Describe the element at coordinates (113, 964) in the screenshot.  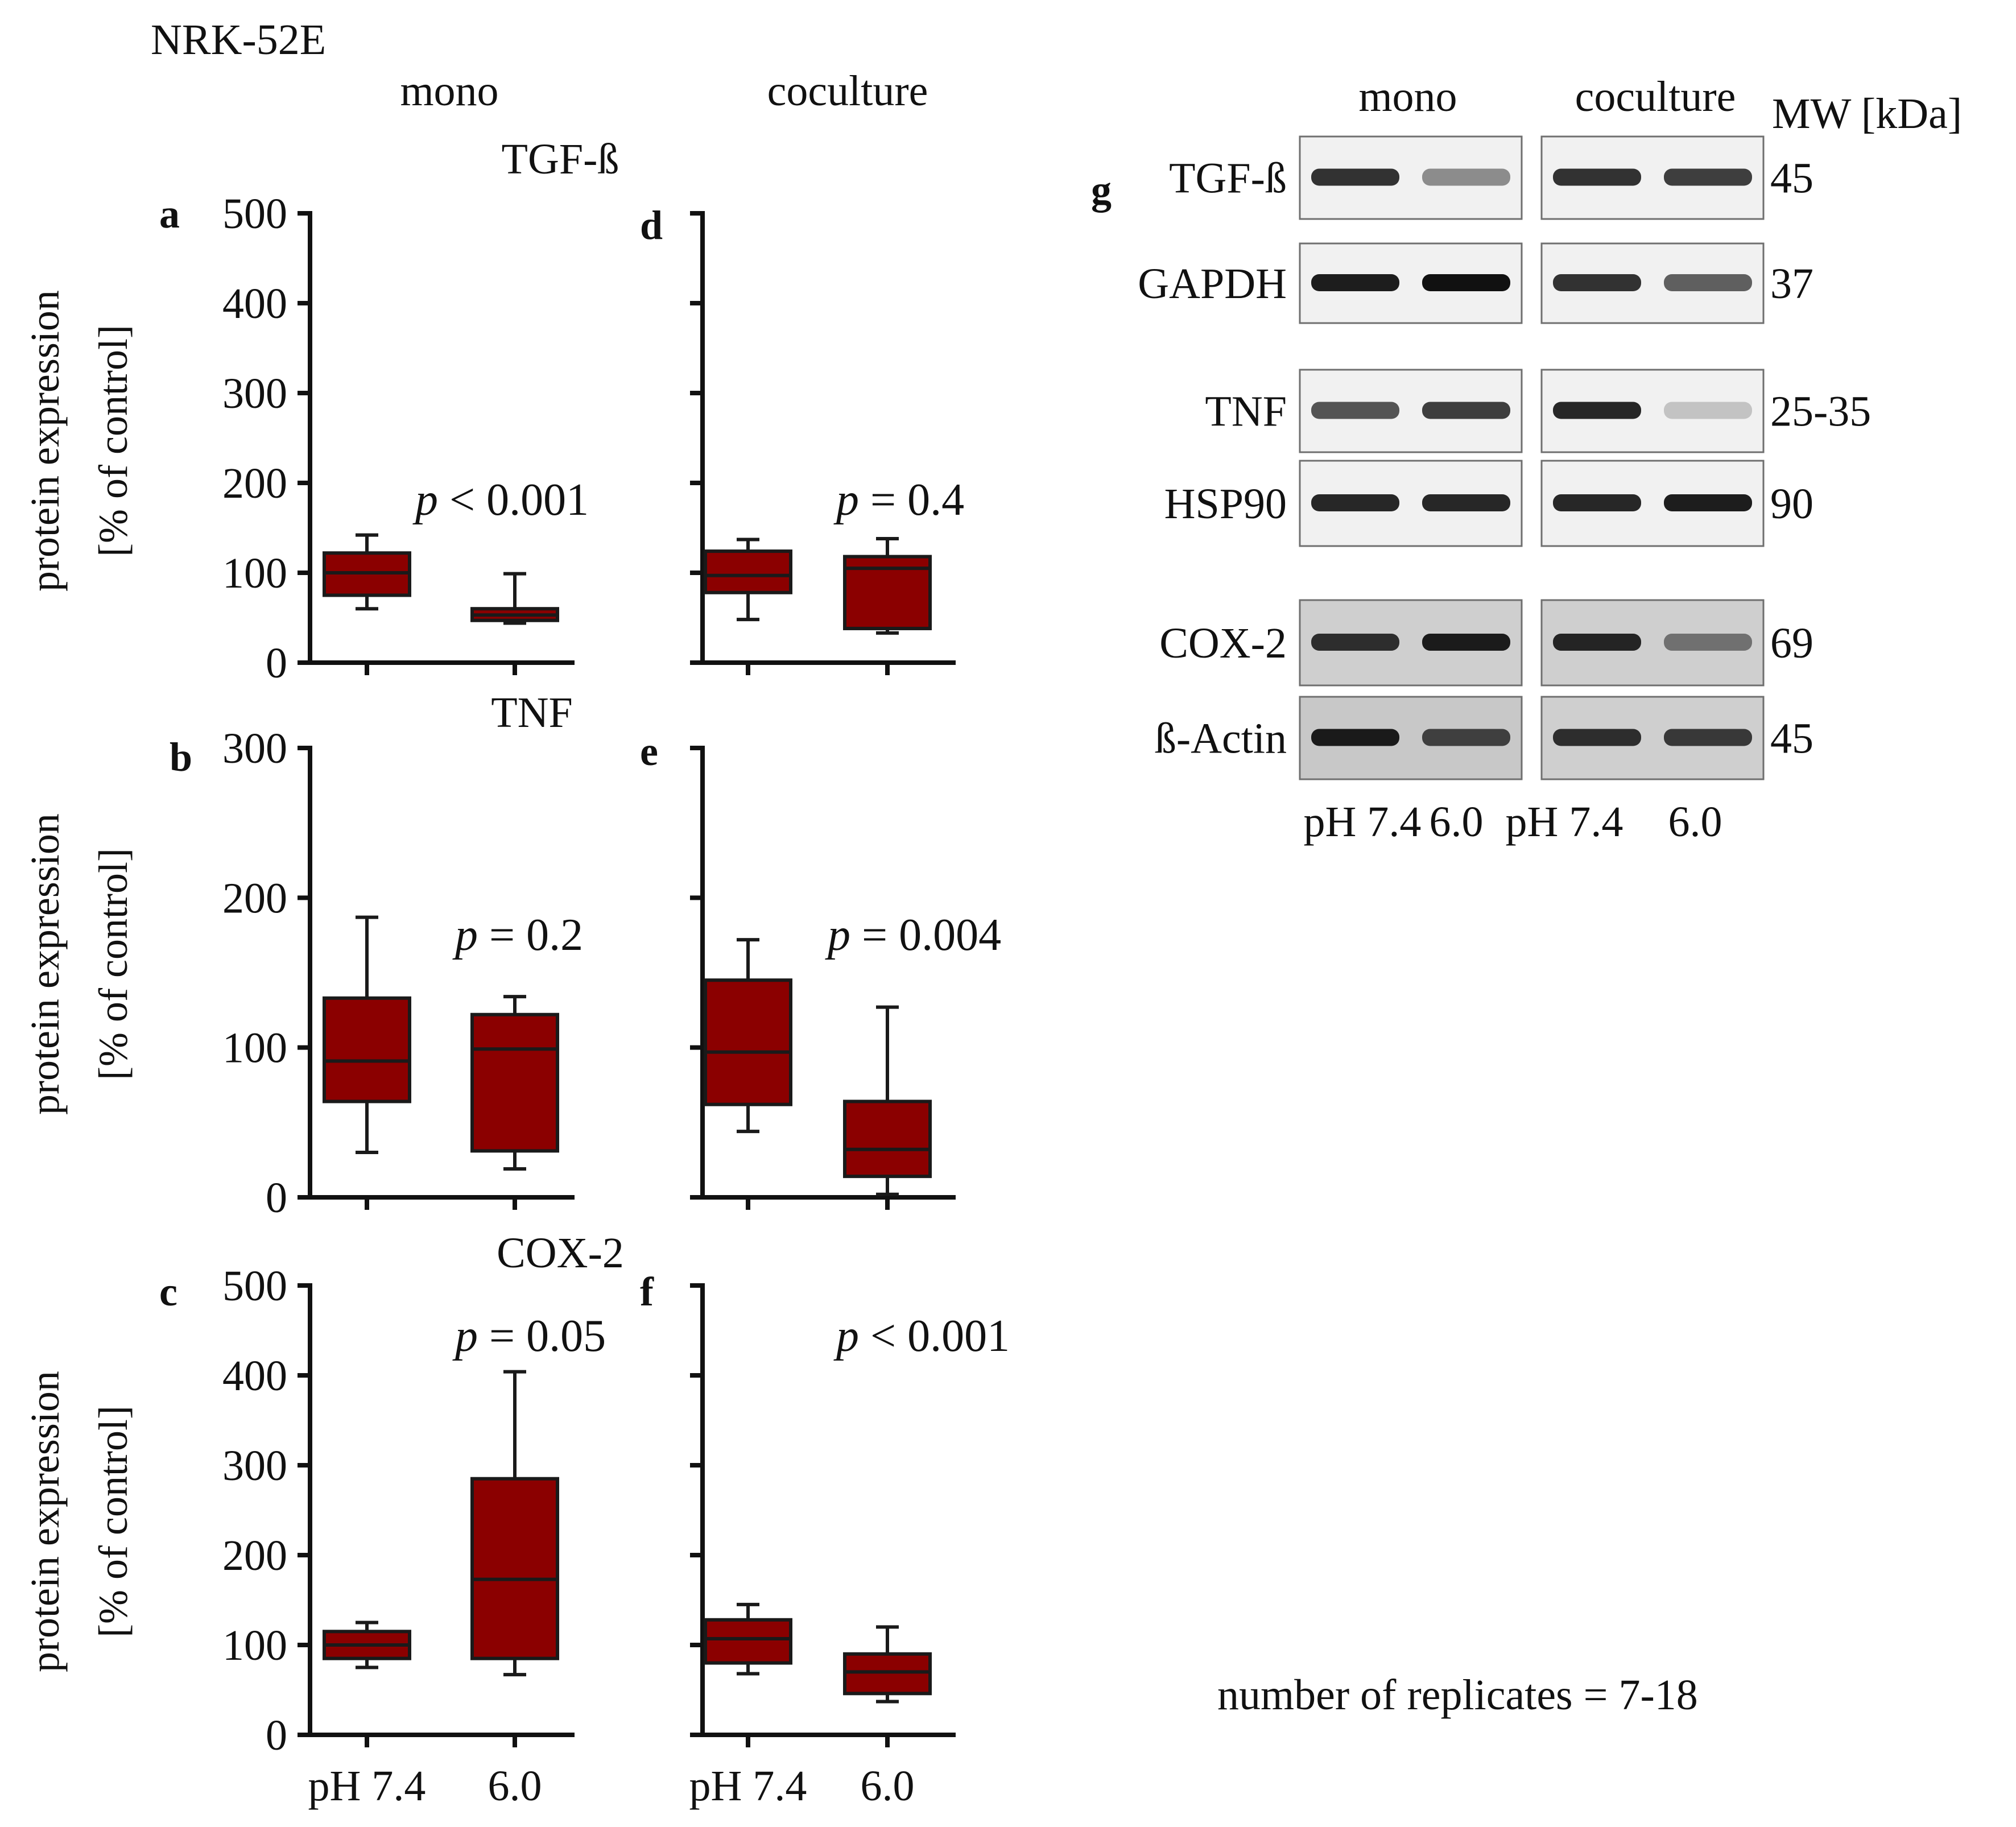
I see `ylabel-b-line2: [% of control]` at that location.